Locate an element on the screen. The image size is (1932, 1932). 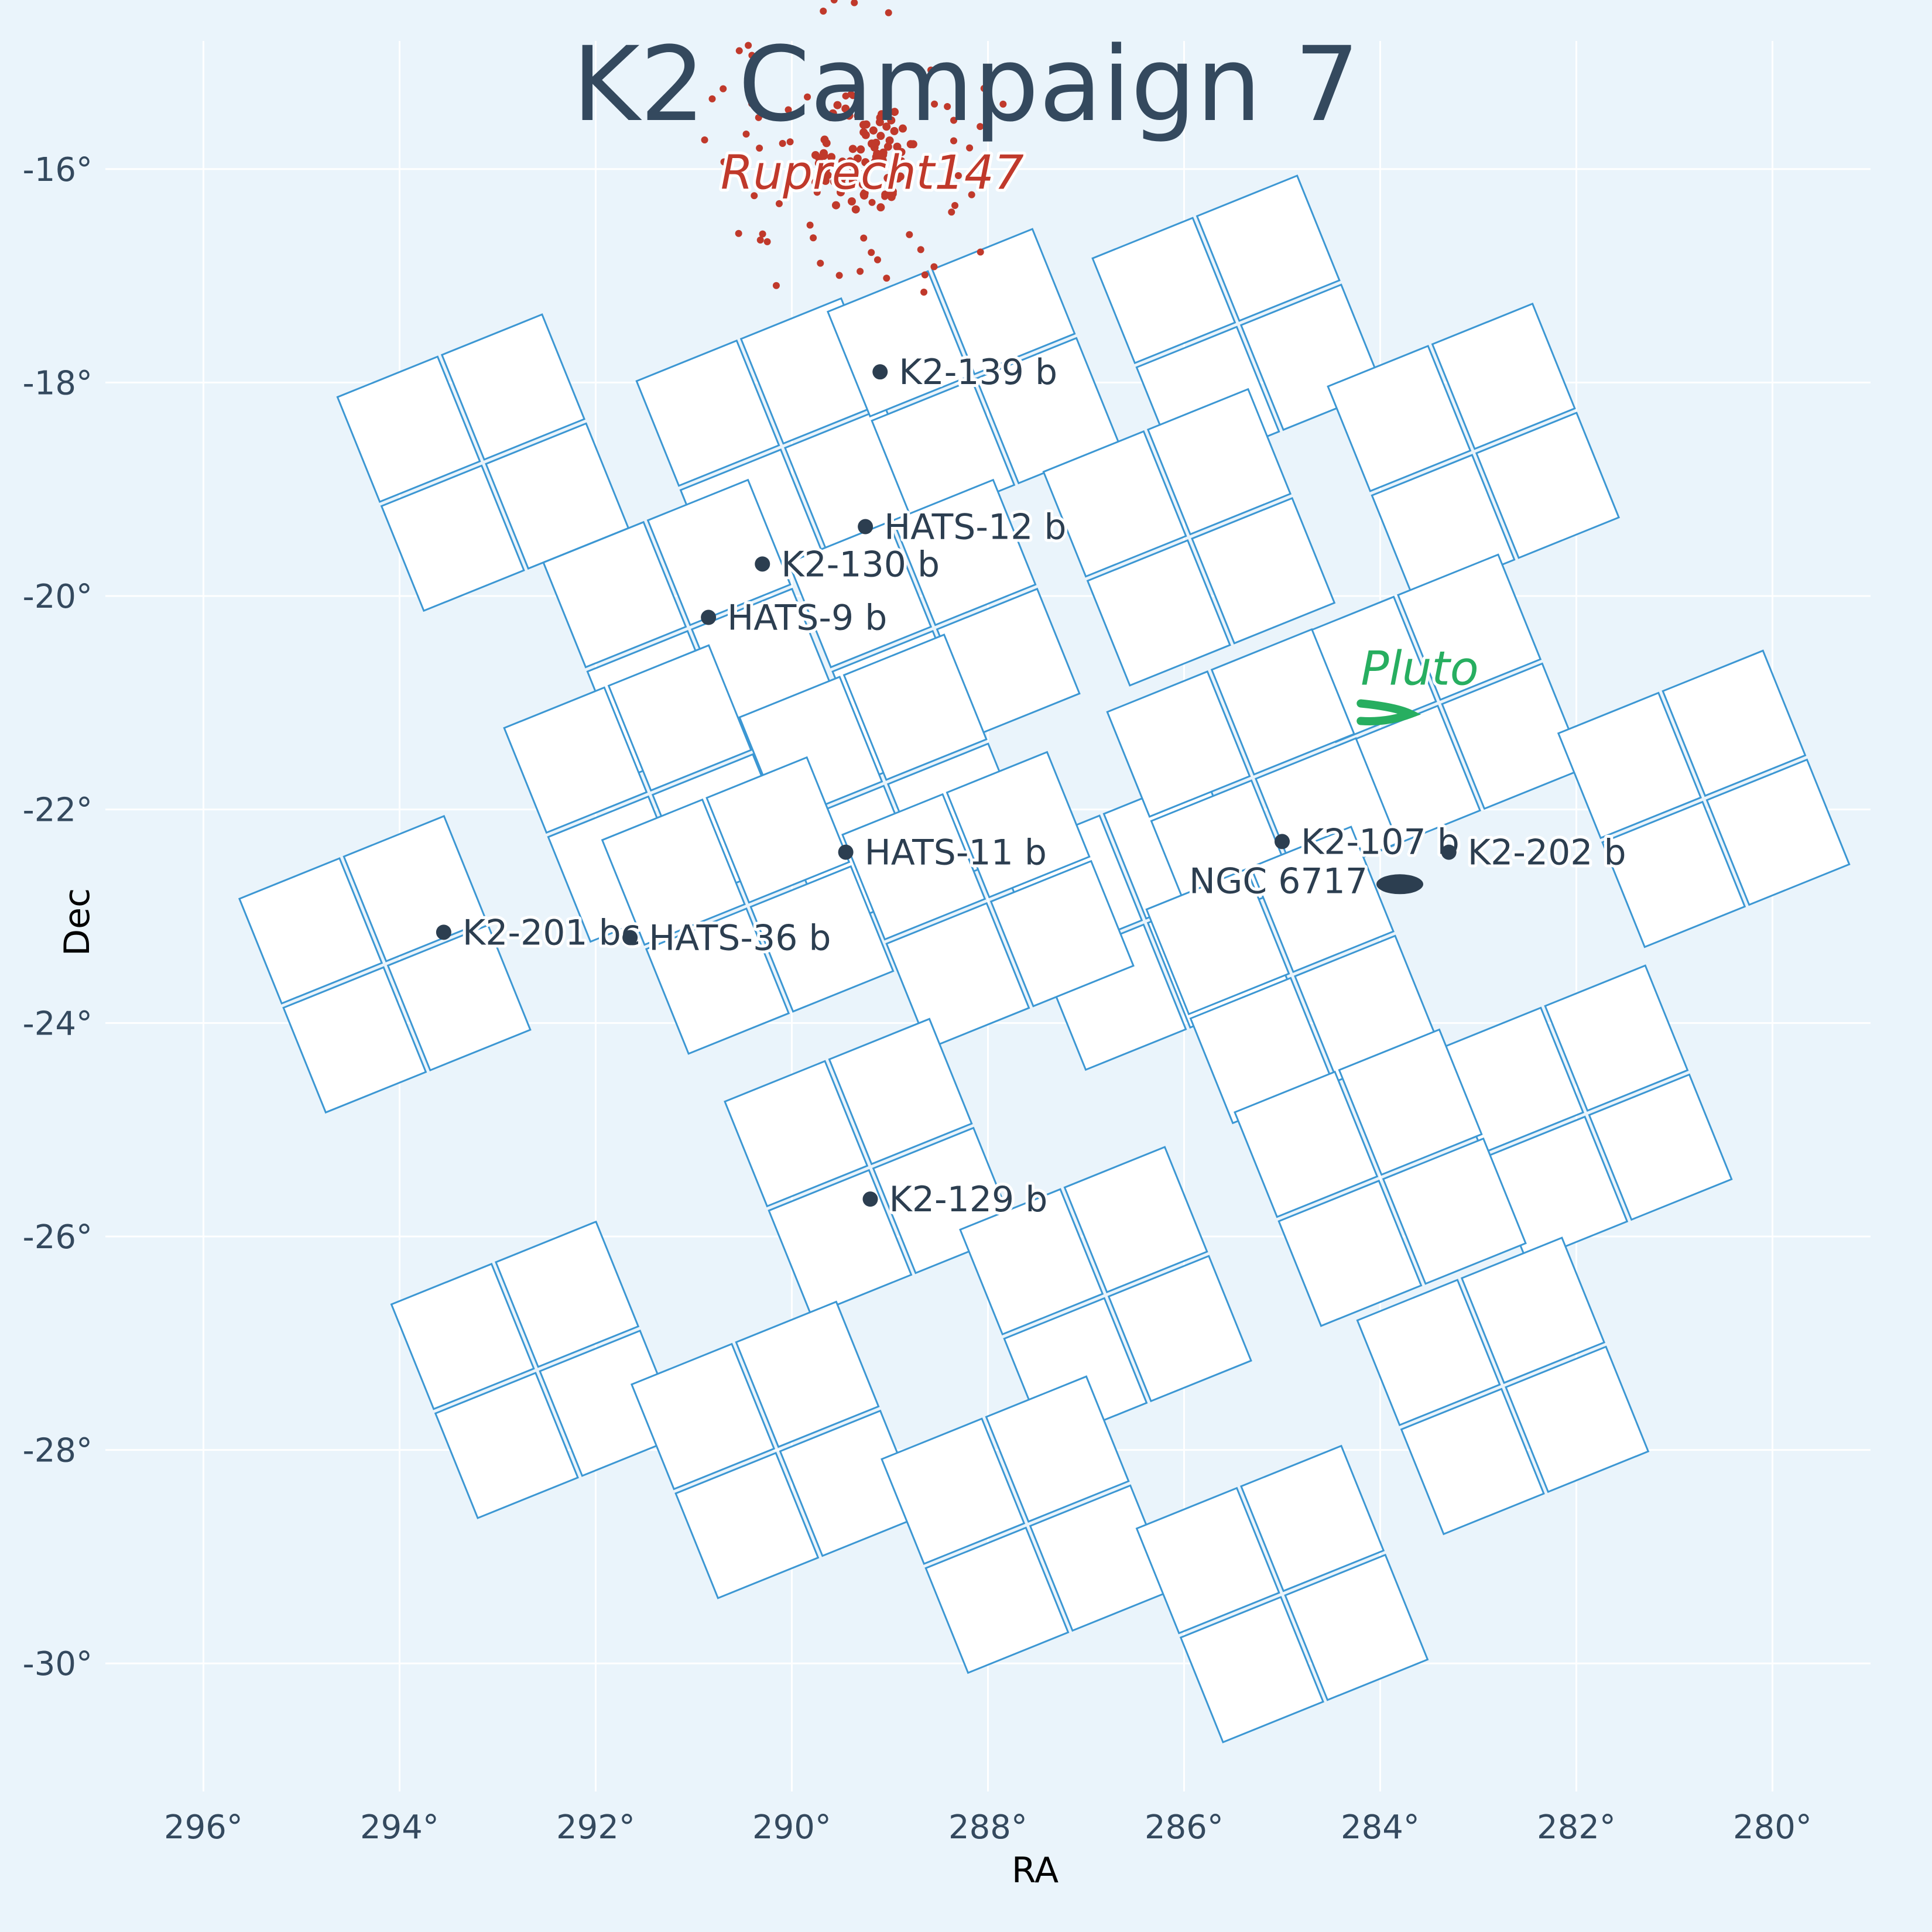
planet-label: HATS-36 b is located at coordinates (740, 937).